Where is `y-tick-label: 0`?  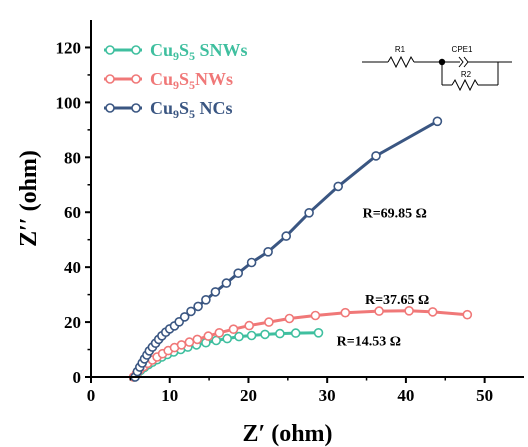
y-tick-label: 0 is located at coordinates (77, 377).